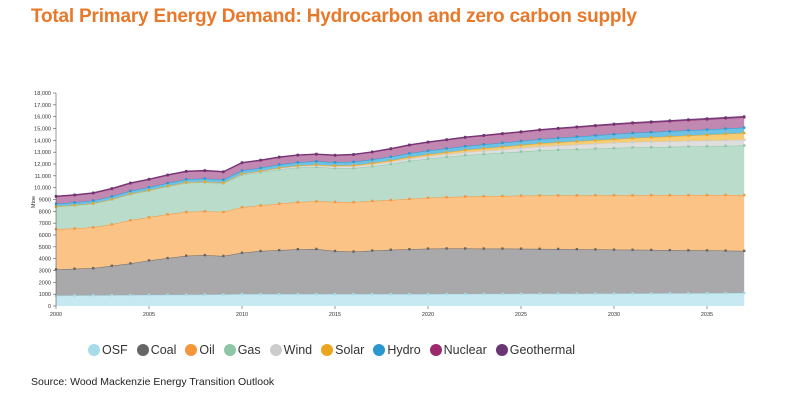 This screenshot has height=409, width=800. What do you see at coordinates (458, 350) in the screenshot?
I see `legend-item-nuclear: Nuclear` at bounding box center [458, 350].